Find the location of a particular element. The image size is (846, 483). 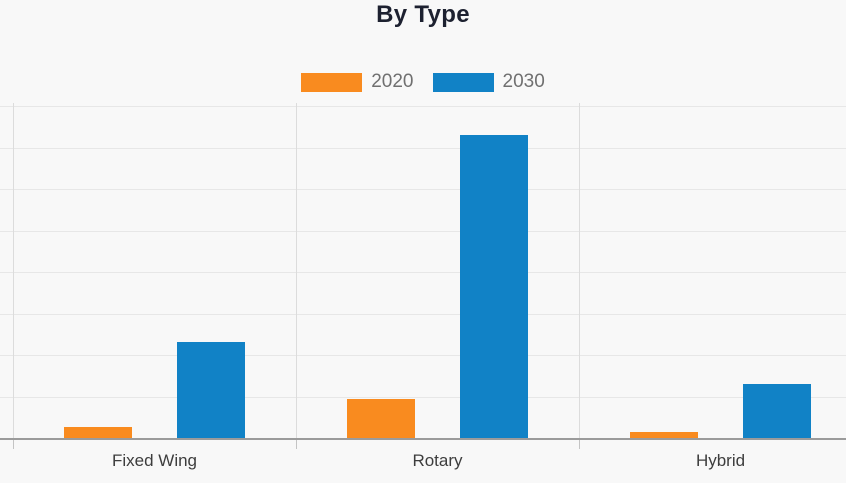

legend-label-2020: 2020 is located at coordinates (392, 81).